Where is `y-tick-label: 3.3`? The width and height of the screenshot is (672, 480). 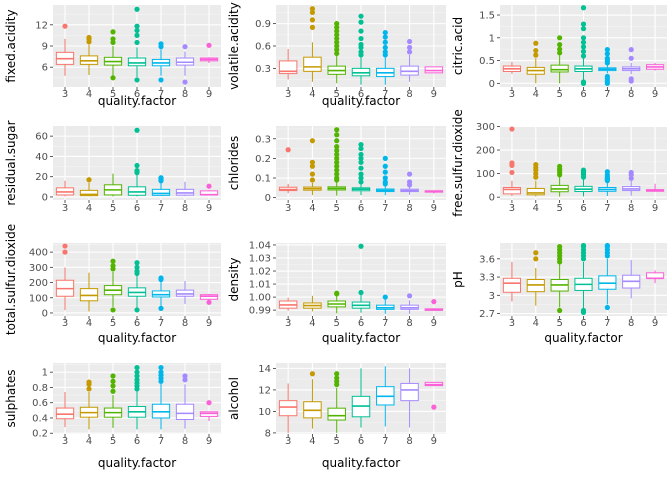
y-tick-label: 3.3 is located at coordinates (487, 278).